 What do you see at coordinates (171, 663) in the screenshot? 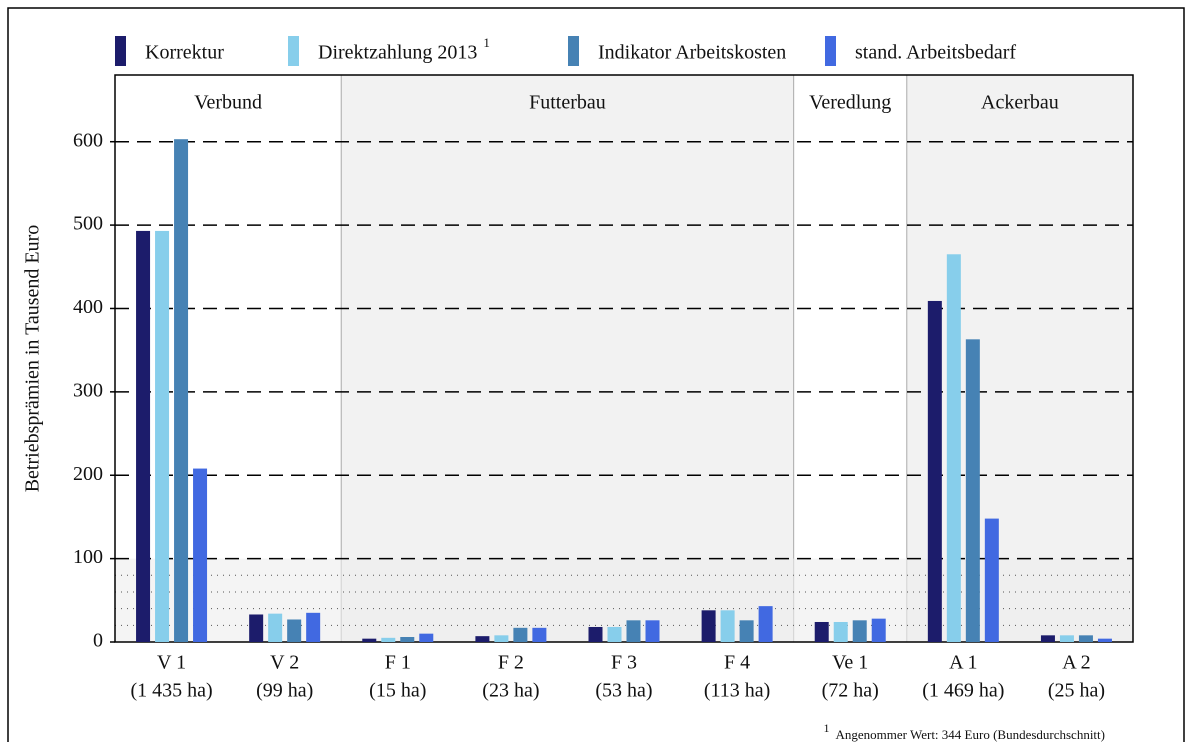
I see `x-tick-label: V 1` at bounding box center [171, 663].